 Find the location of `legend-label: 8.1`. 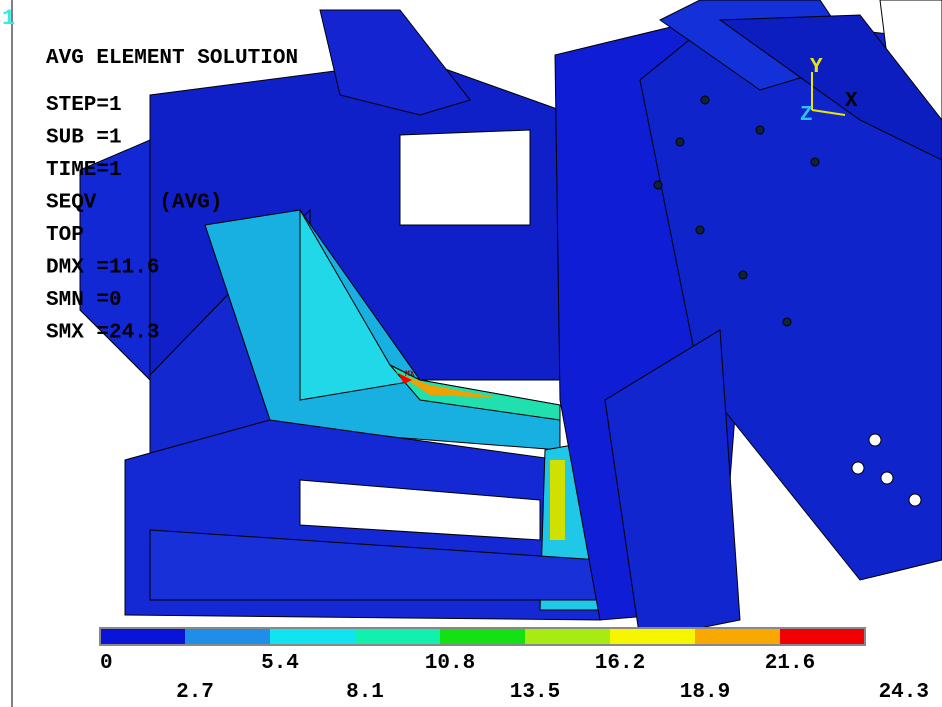

legend-label: 8.1 is located at coordinates (365, 692).